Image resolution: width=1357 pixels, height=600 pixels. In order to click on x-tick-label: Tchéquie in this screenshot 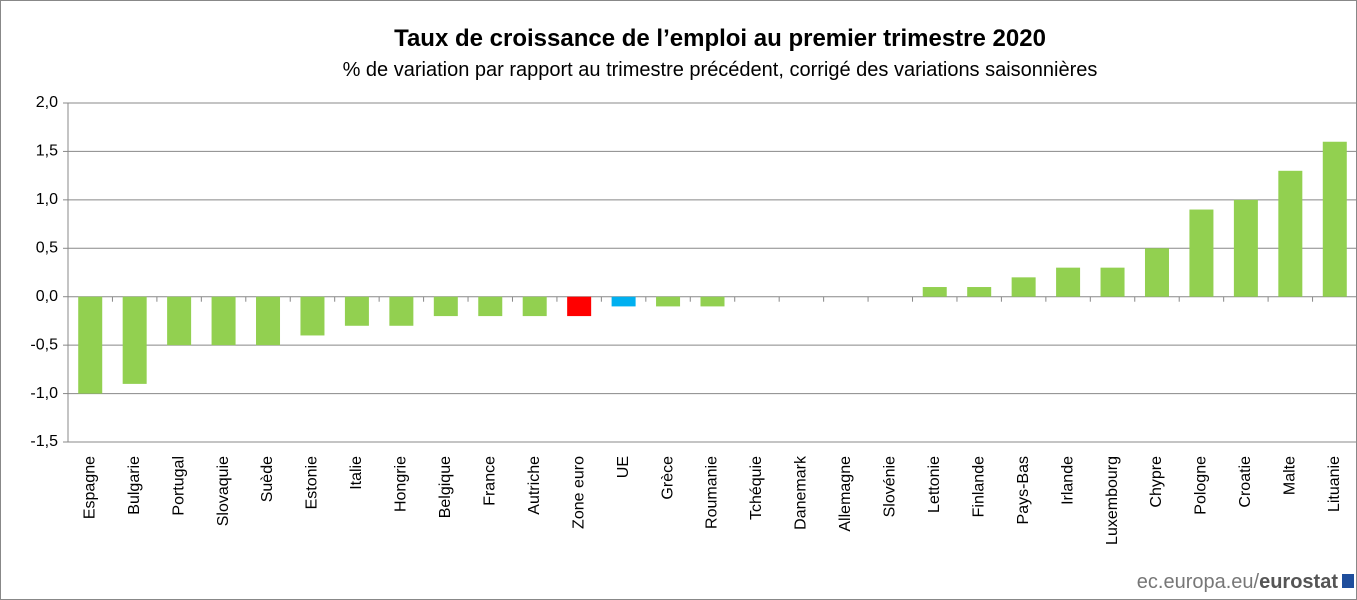, I will do `click(756, 488)`.